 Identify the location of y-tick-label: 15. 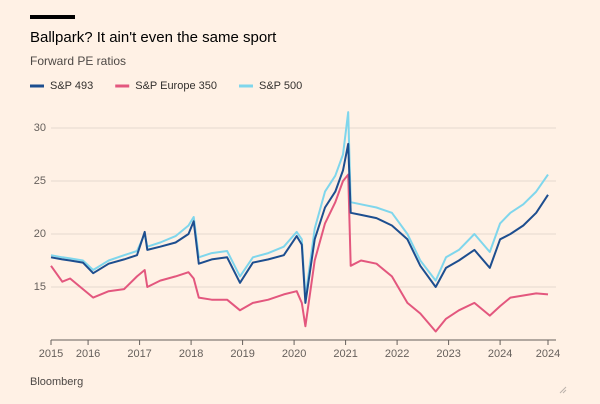
(40, 287).